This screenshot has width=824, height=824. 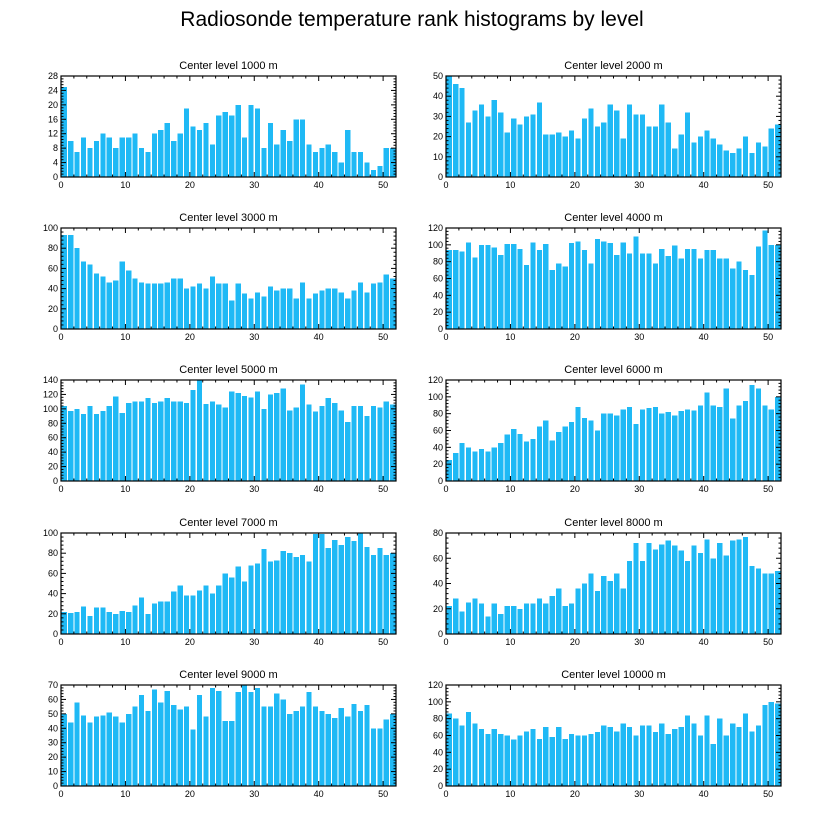 What do you see at coordinates (613, 370) in the screenshot?
I see `panel-title: Center level 6000 m` at bounding box center [613, 370].